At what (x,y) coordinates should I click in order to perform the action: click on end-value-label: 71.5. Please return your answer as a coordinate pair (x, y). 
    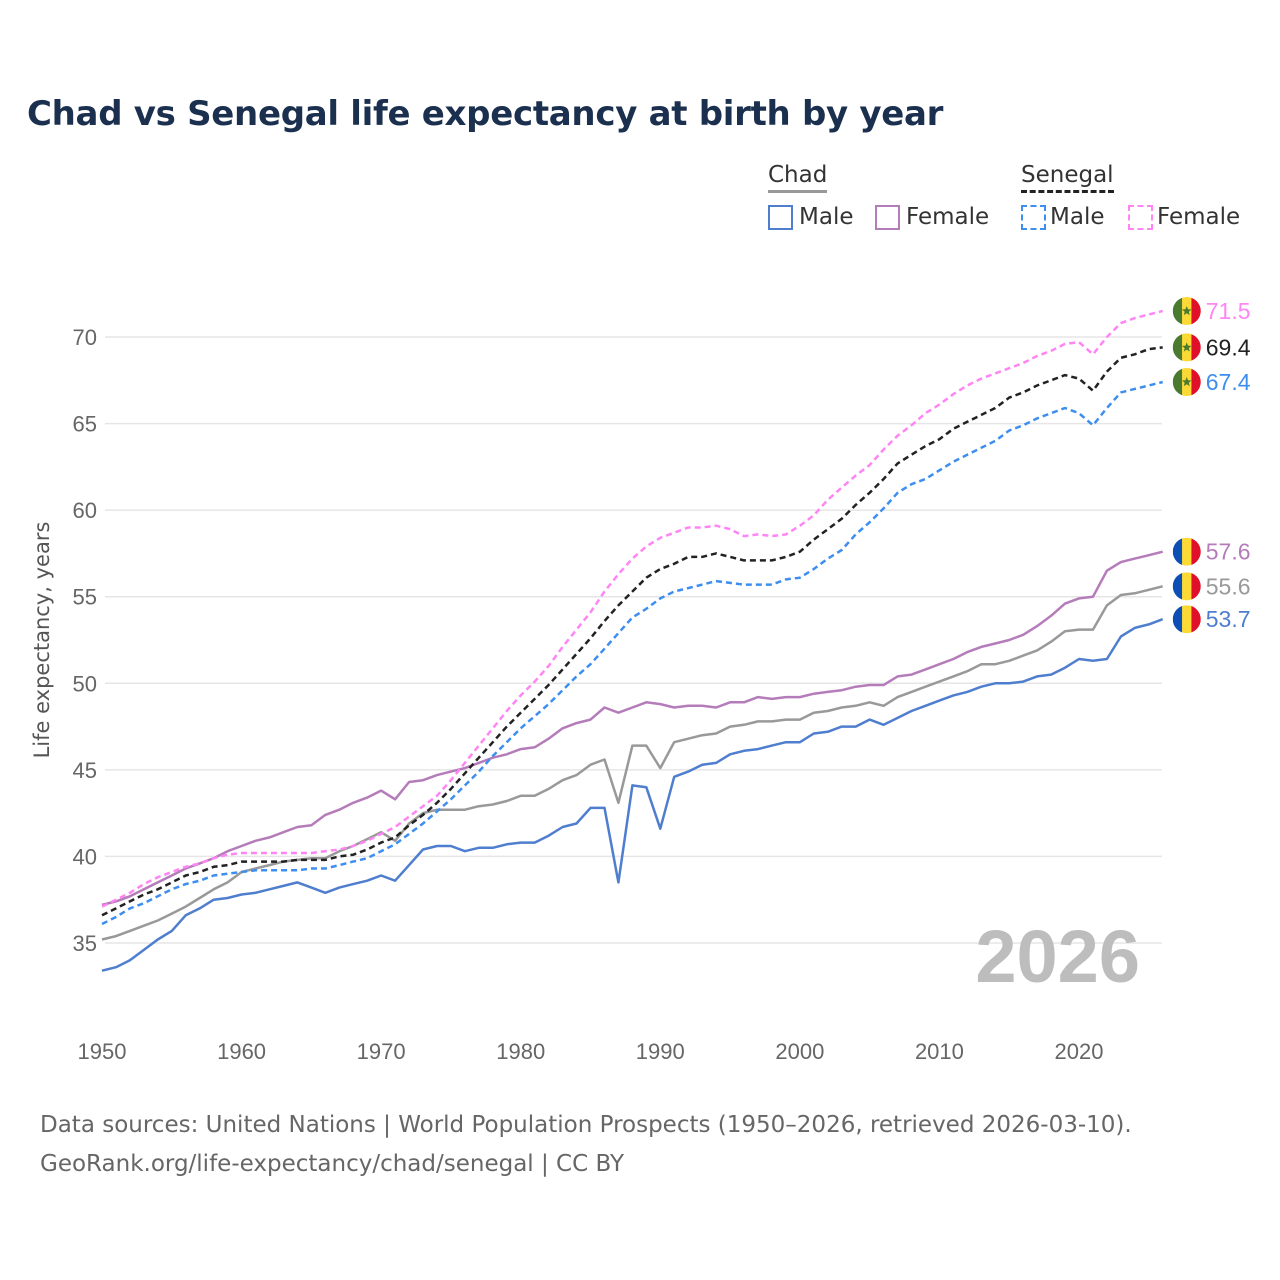
    Looking at the image, I should click on (1228, 311).